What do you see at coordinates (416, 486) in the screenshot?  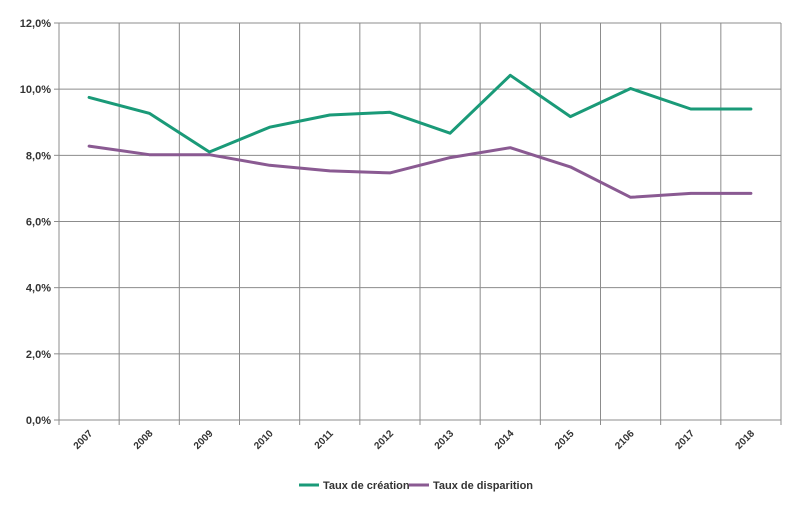 I see `chart-legend: Taux de création Taux de disparition` at bounding box center [416, 486].